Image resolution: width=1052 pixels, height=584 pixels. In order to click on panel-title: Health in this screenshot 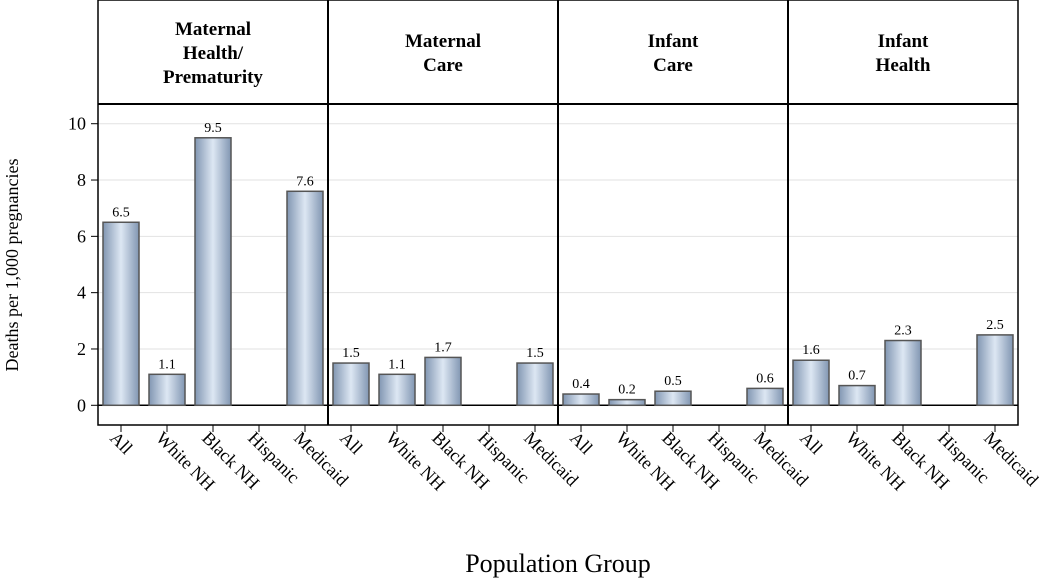, I will do `click(903, 65)`.